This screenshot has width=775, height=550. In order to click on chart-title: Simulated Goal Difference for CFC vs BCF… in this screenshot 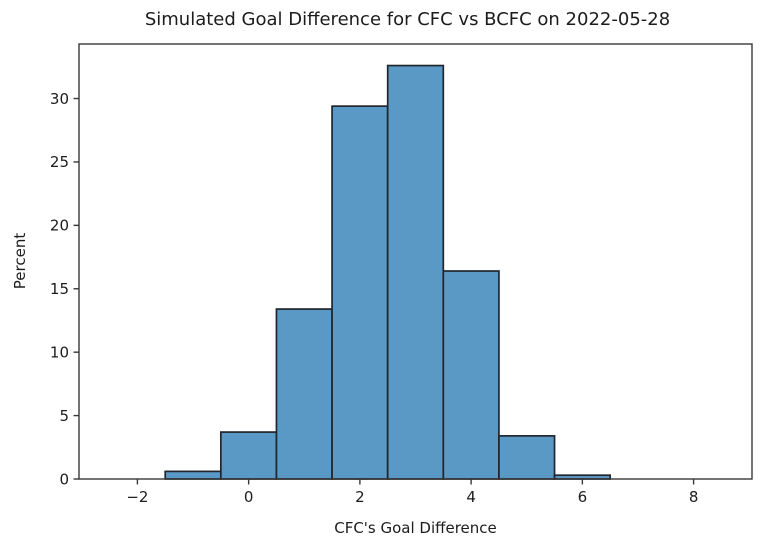, I will do `click(407, 19)`.